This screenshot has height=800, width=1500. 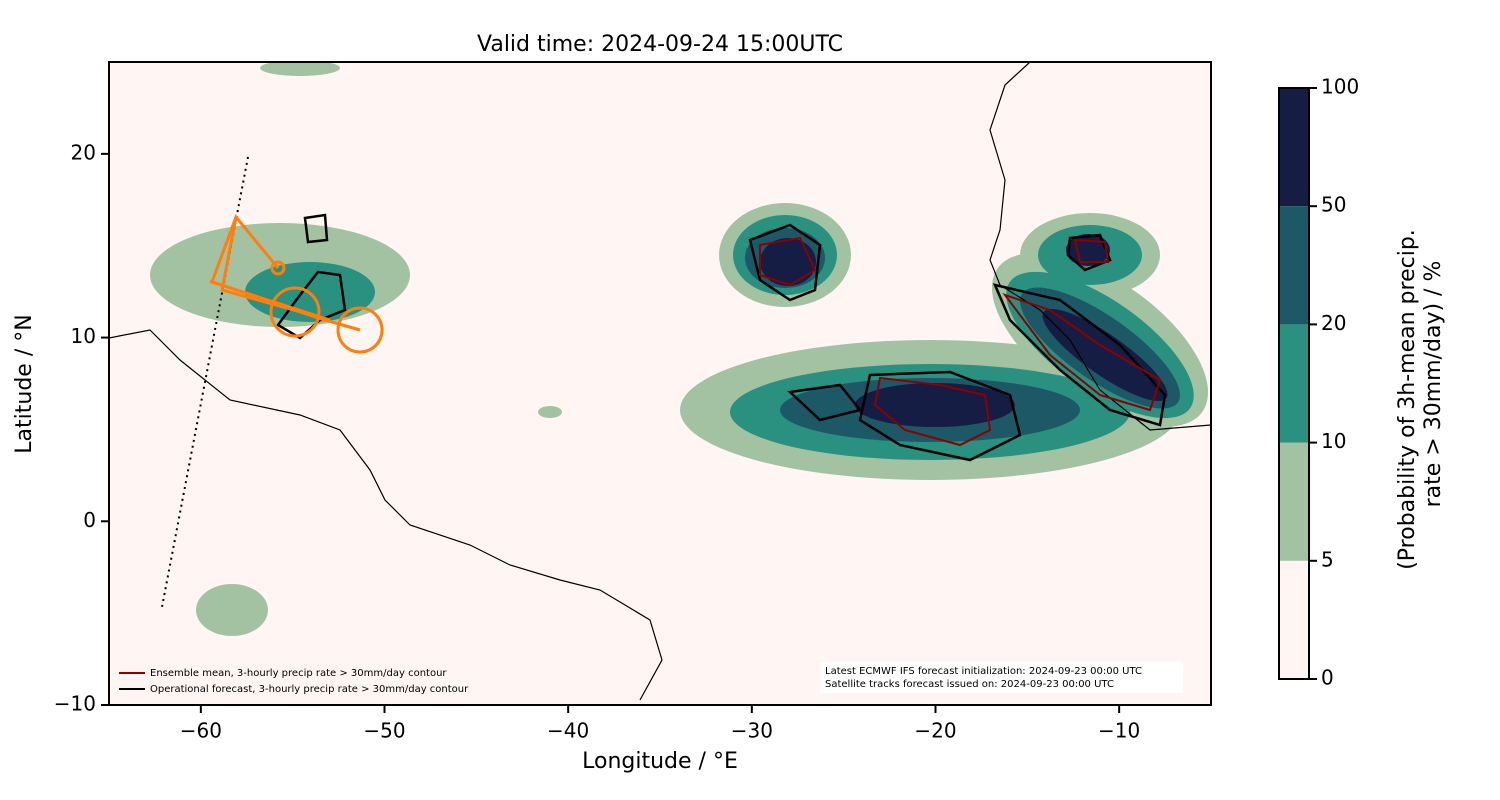 I want to click on y-tick-label: 10, so click(x=83, y=336).